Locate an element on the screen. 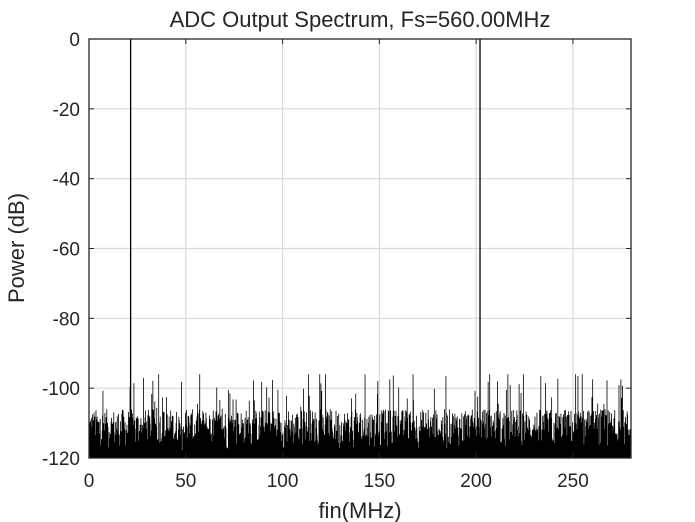  y-tick-label: -100 is located at coordinates (61, 389).